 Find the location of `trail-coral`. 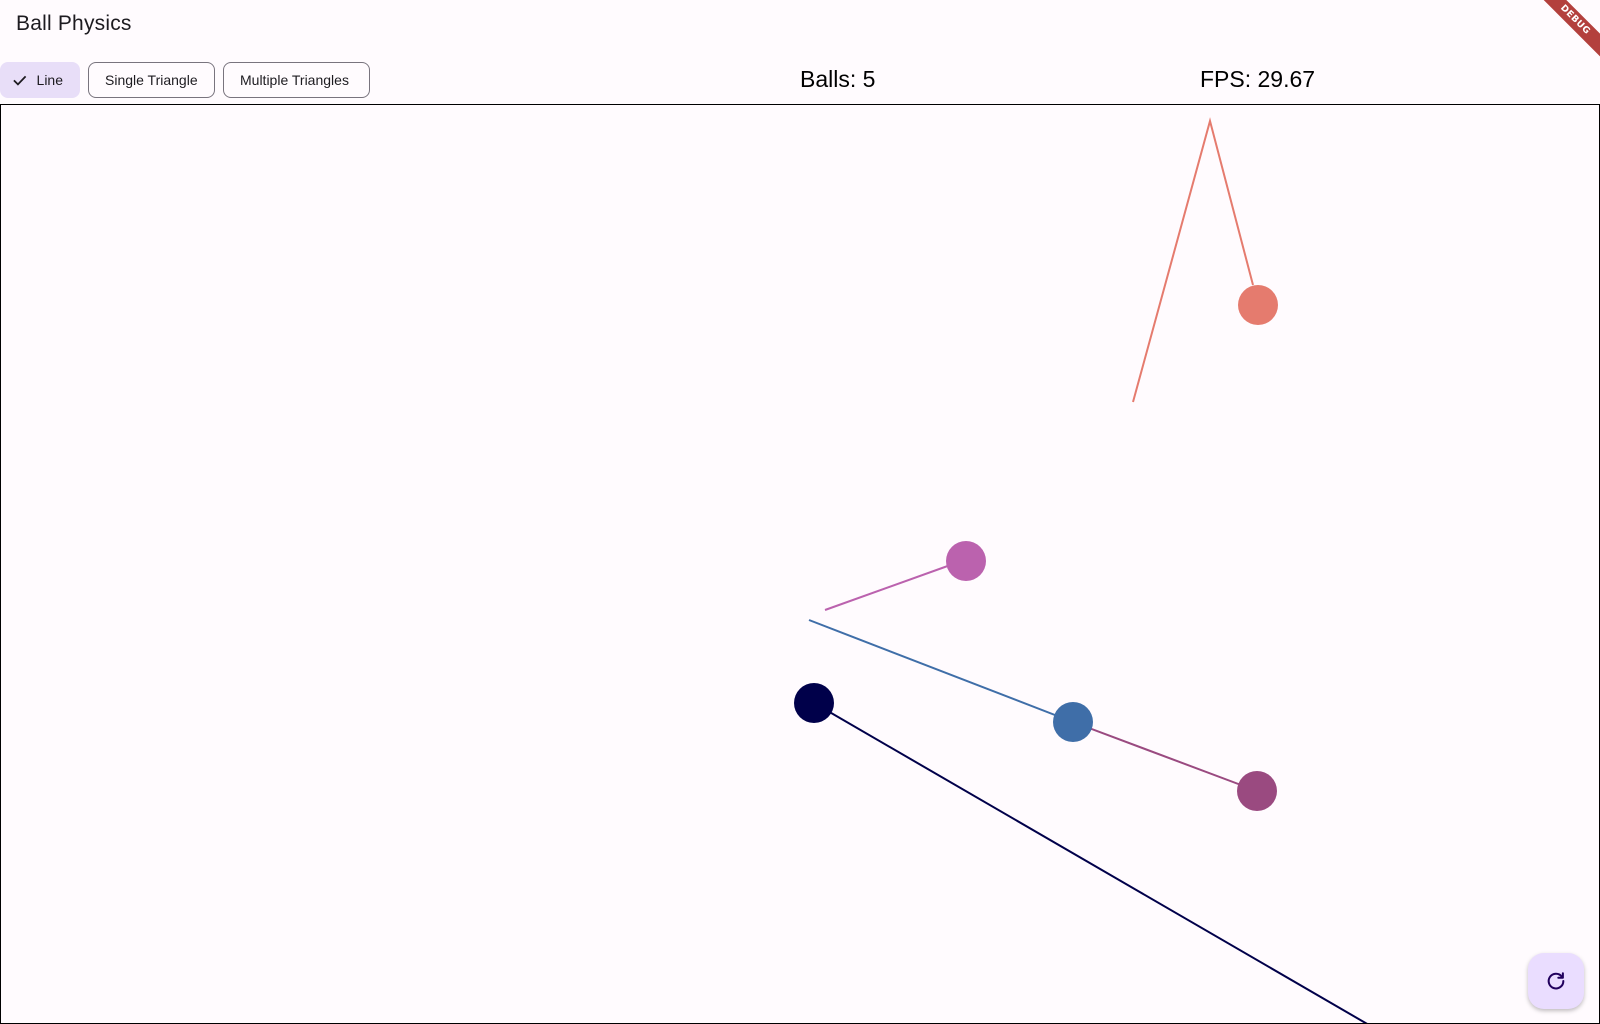

trail-coral is located at coordinates (1193, 260).